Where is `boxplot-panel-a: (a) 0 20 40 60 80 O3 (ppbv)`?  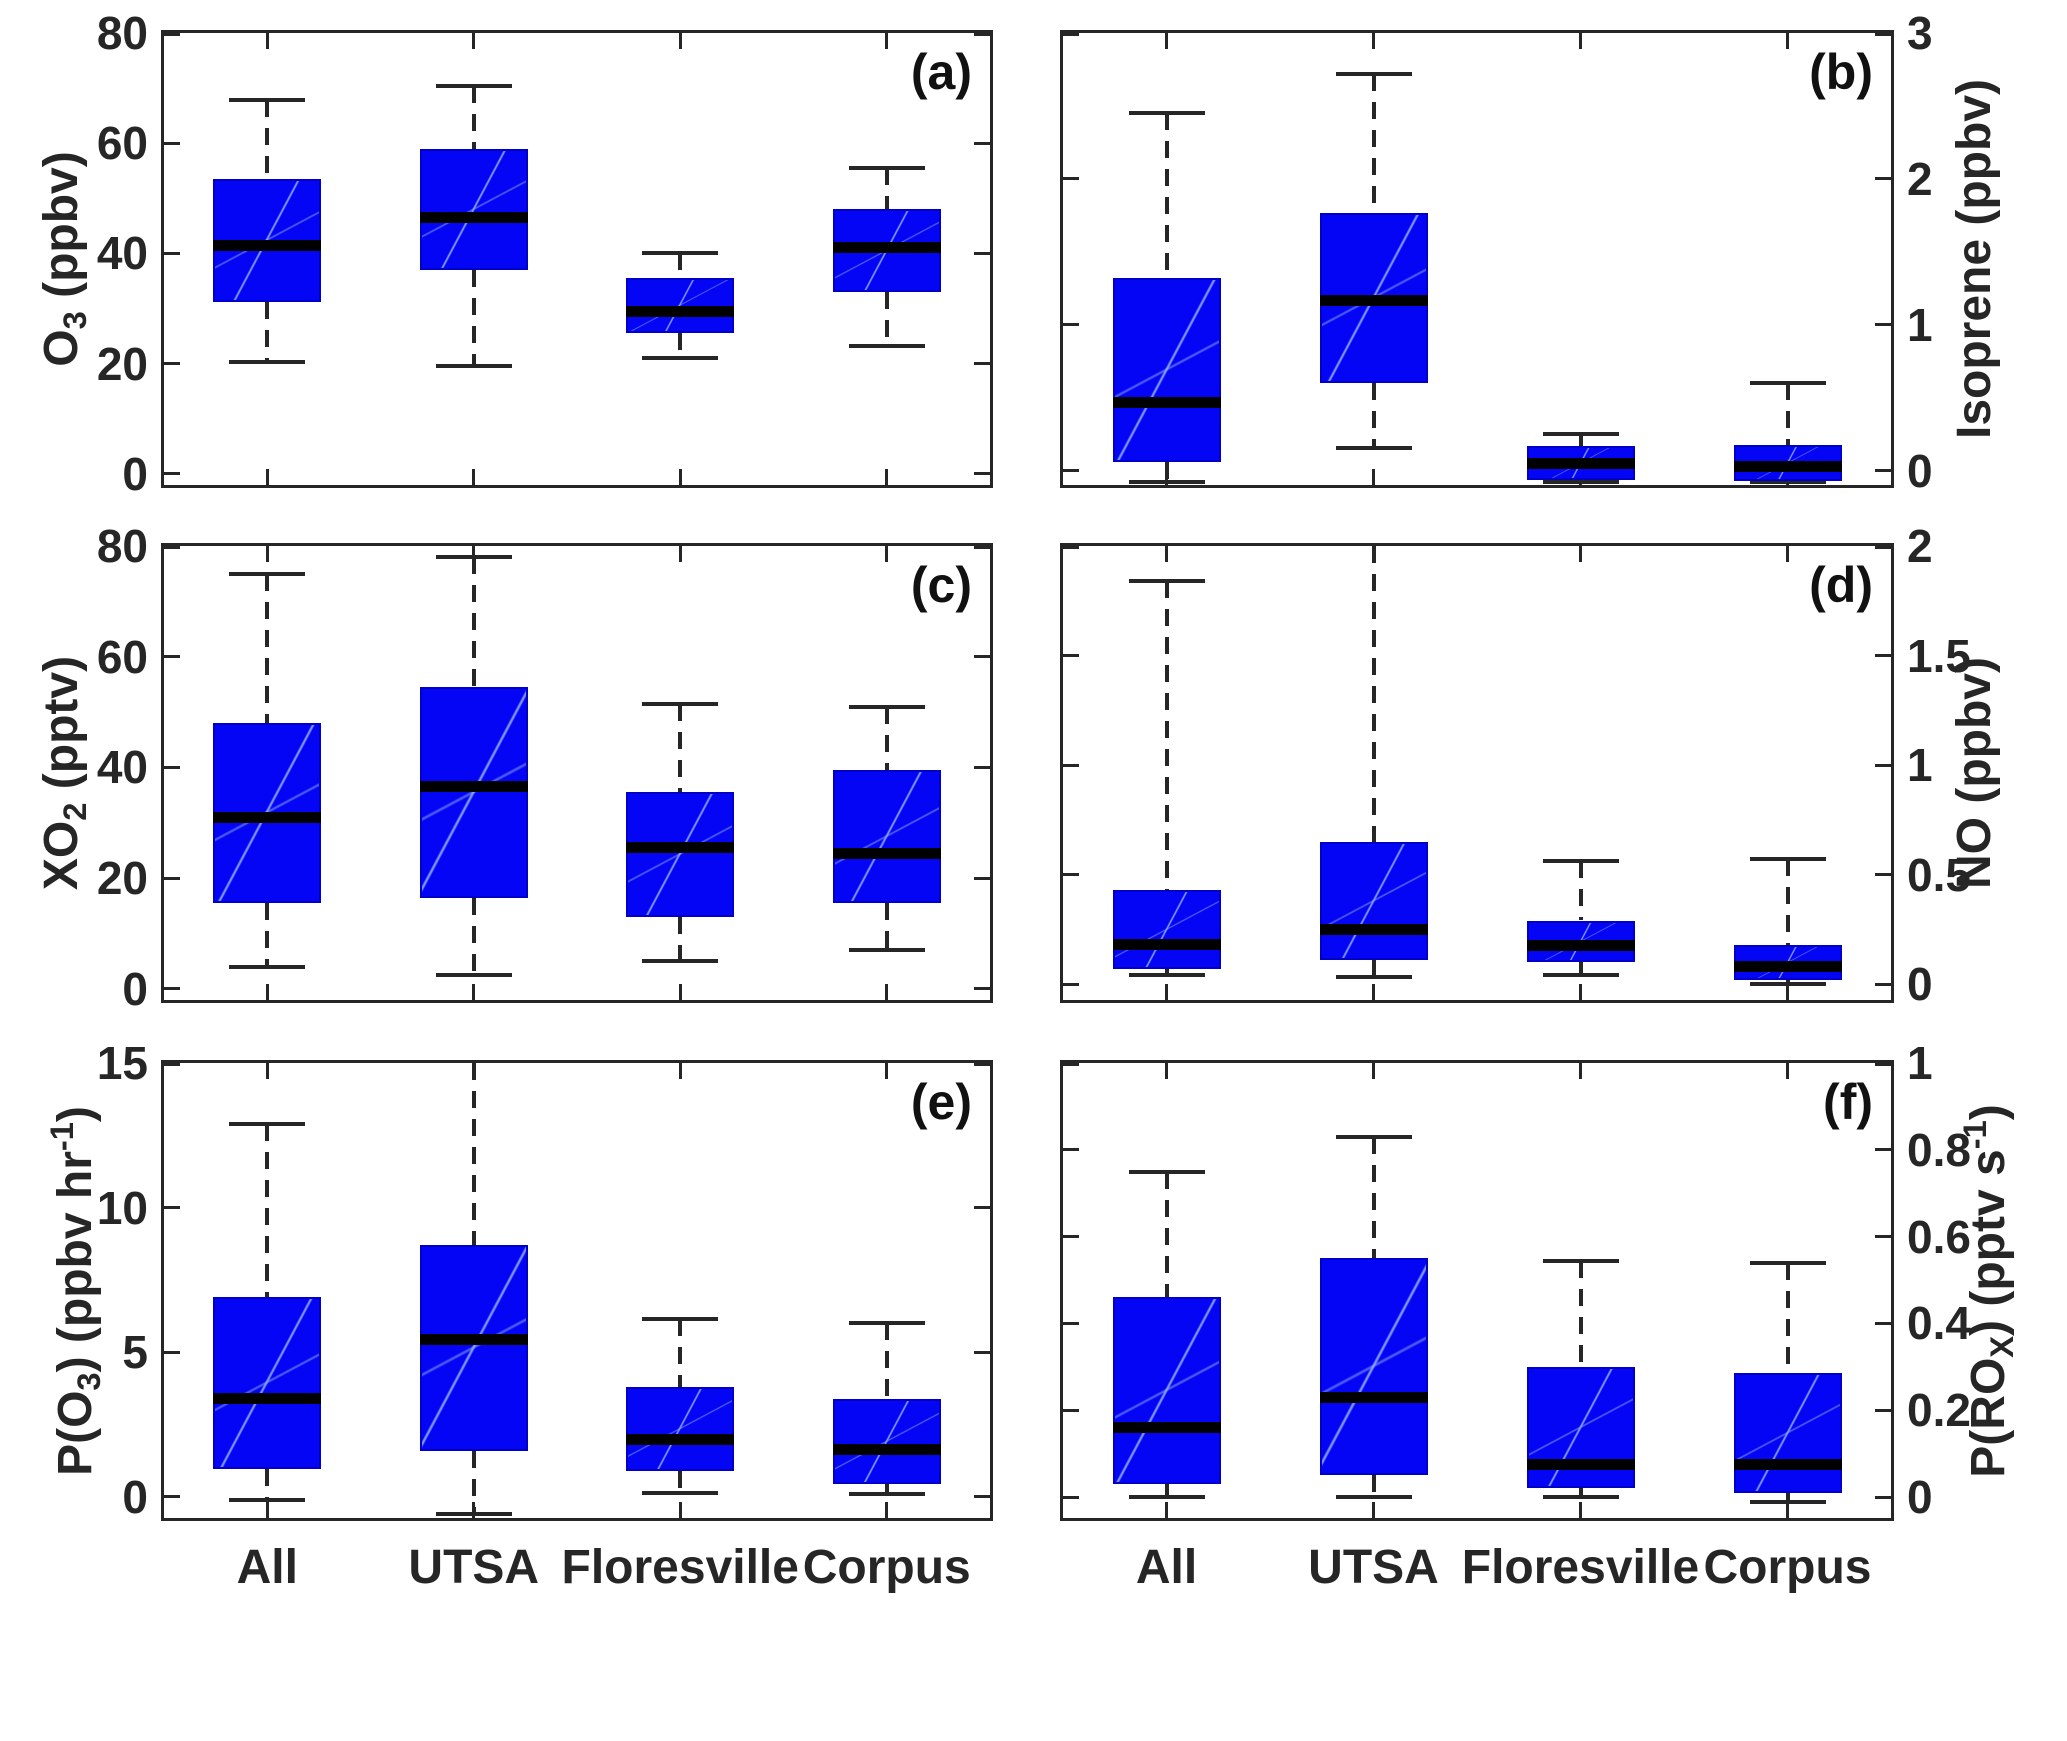
boxplot-panel-a: (a) 0 20 40 60 80 O3 (ppbv) is located at coordinates (514, 253).